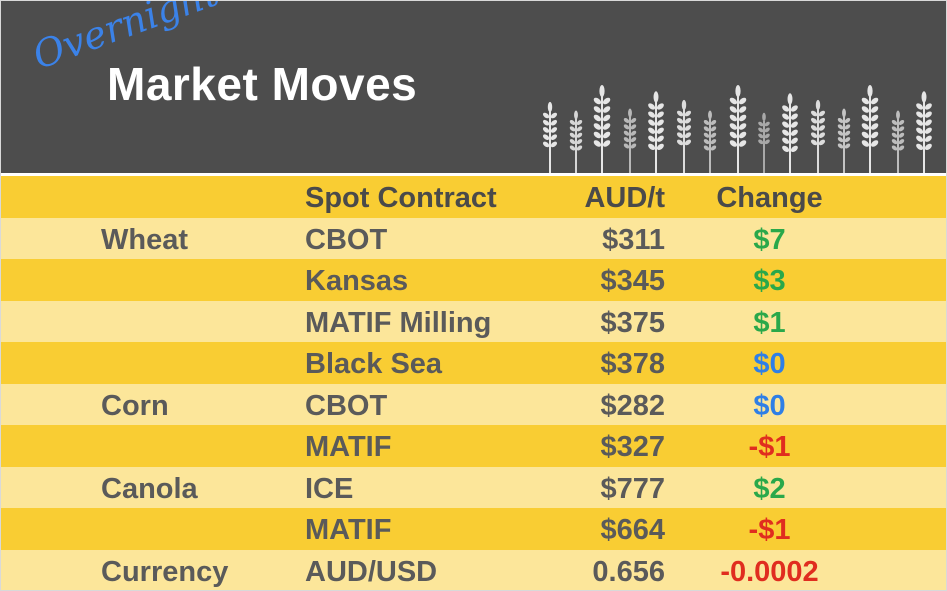 The height and width of the screenshot is (591, 947). I want to click on column-header-contract: Spot Contract, so click(401, 198).